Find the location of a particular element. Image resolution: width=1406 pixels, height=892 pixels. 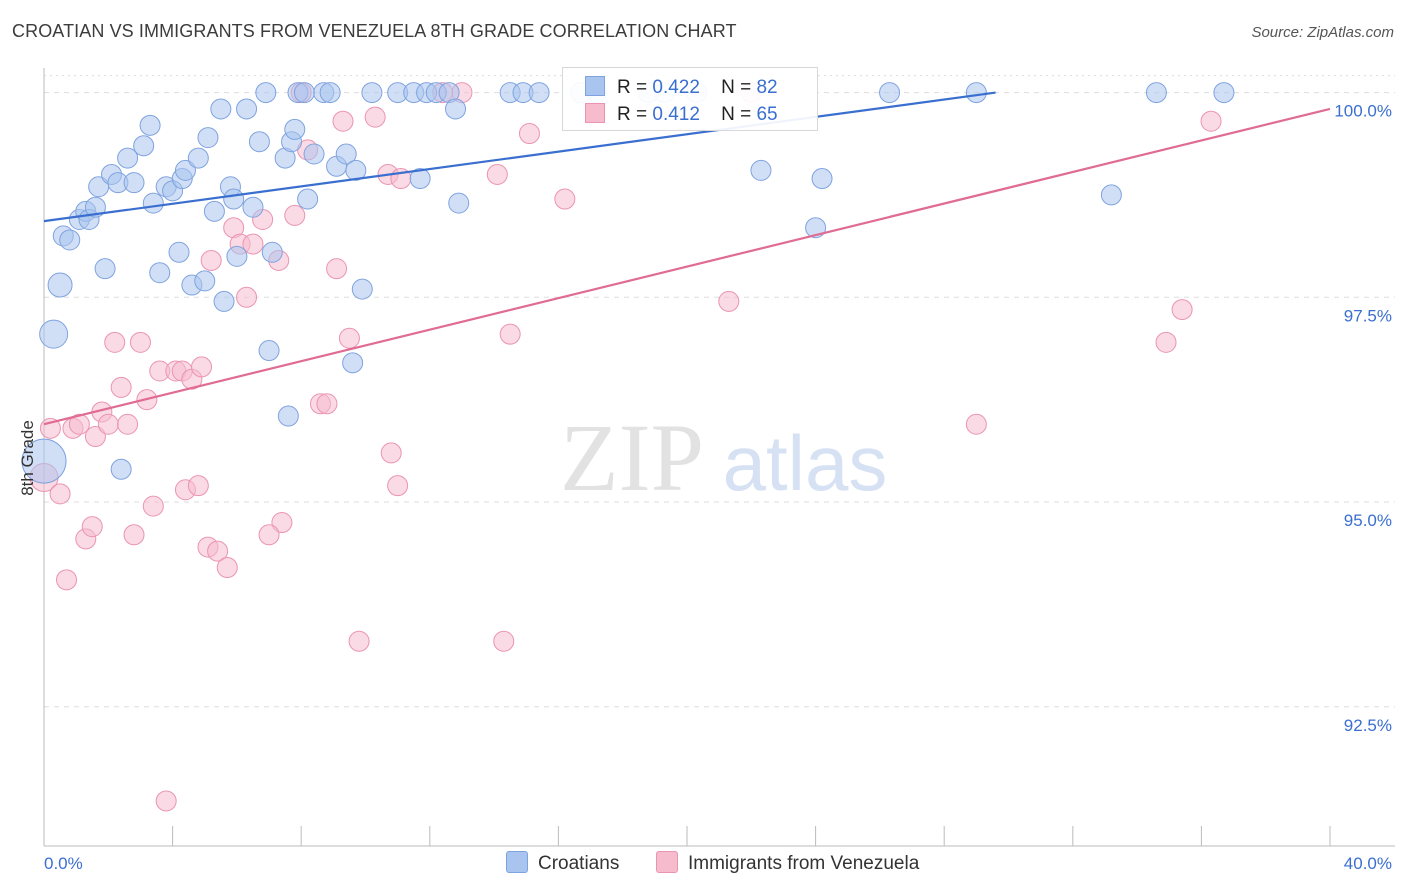

legend-n-value: 65 is located at coordinates (767, 114).